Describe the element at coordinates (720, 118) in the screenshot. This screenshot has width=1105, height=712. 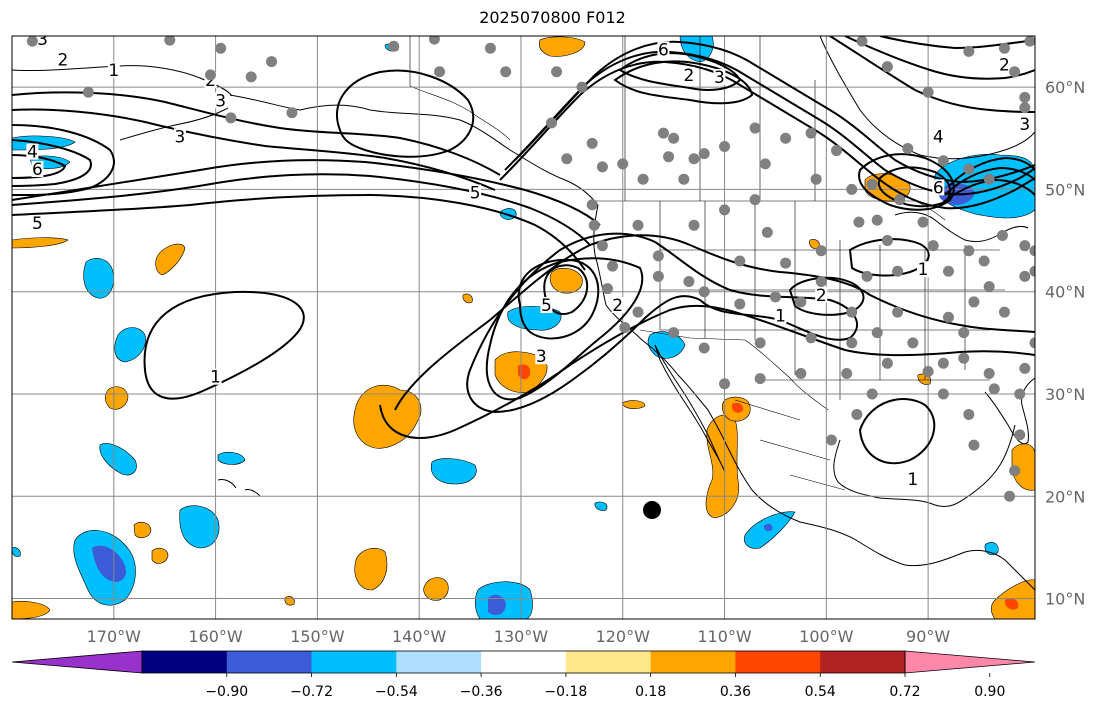
I see `border-canada-provinces` at that location.